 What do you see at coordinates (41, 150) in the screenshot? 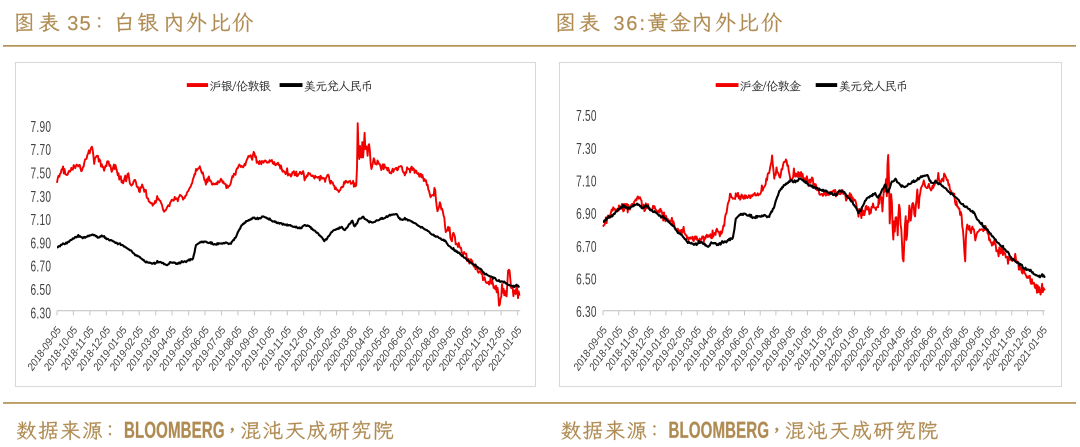
I see `svg-text: 7.70` at bounding box center [41, 150].